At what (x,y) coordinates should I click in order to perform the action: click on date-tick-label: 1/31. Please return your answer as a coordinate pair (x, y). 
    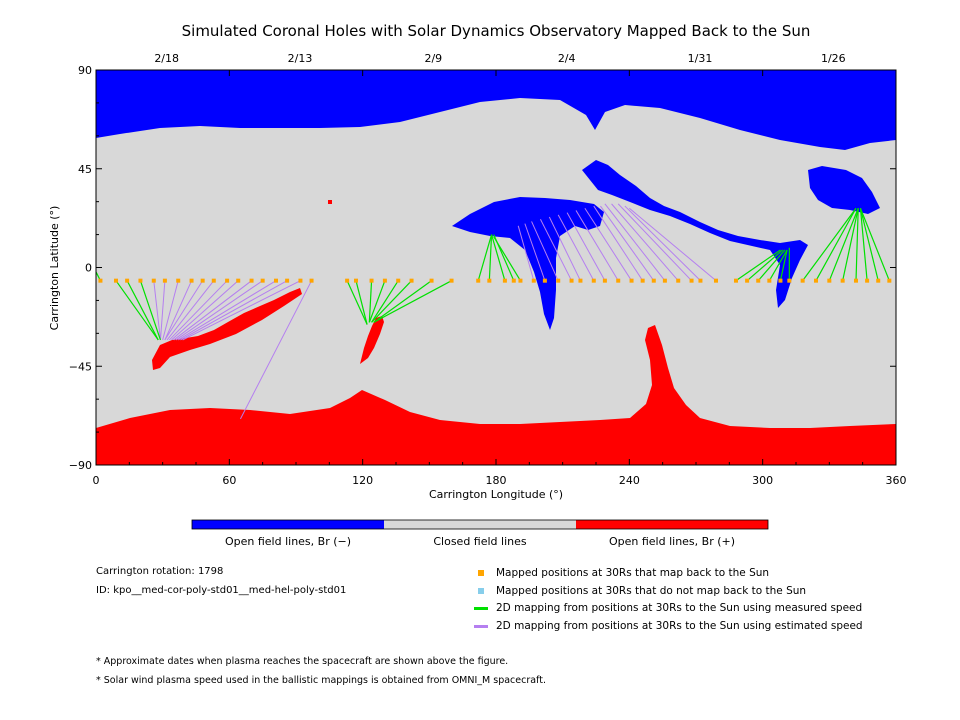
    Looking at the image, I should click on (700, 58).